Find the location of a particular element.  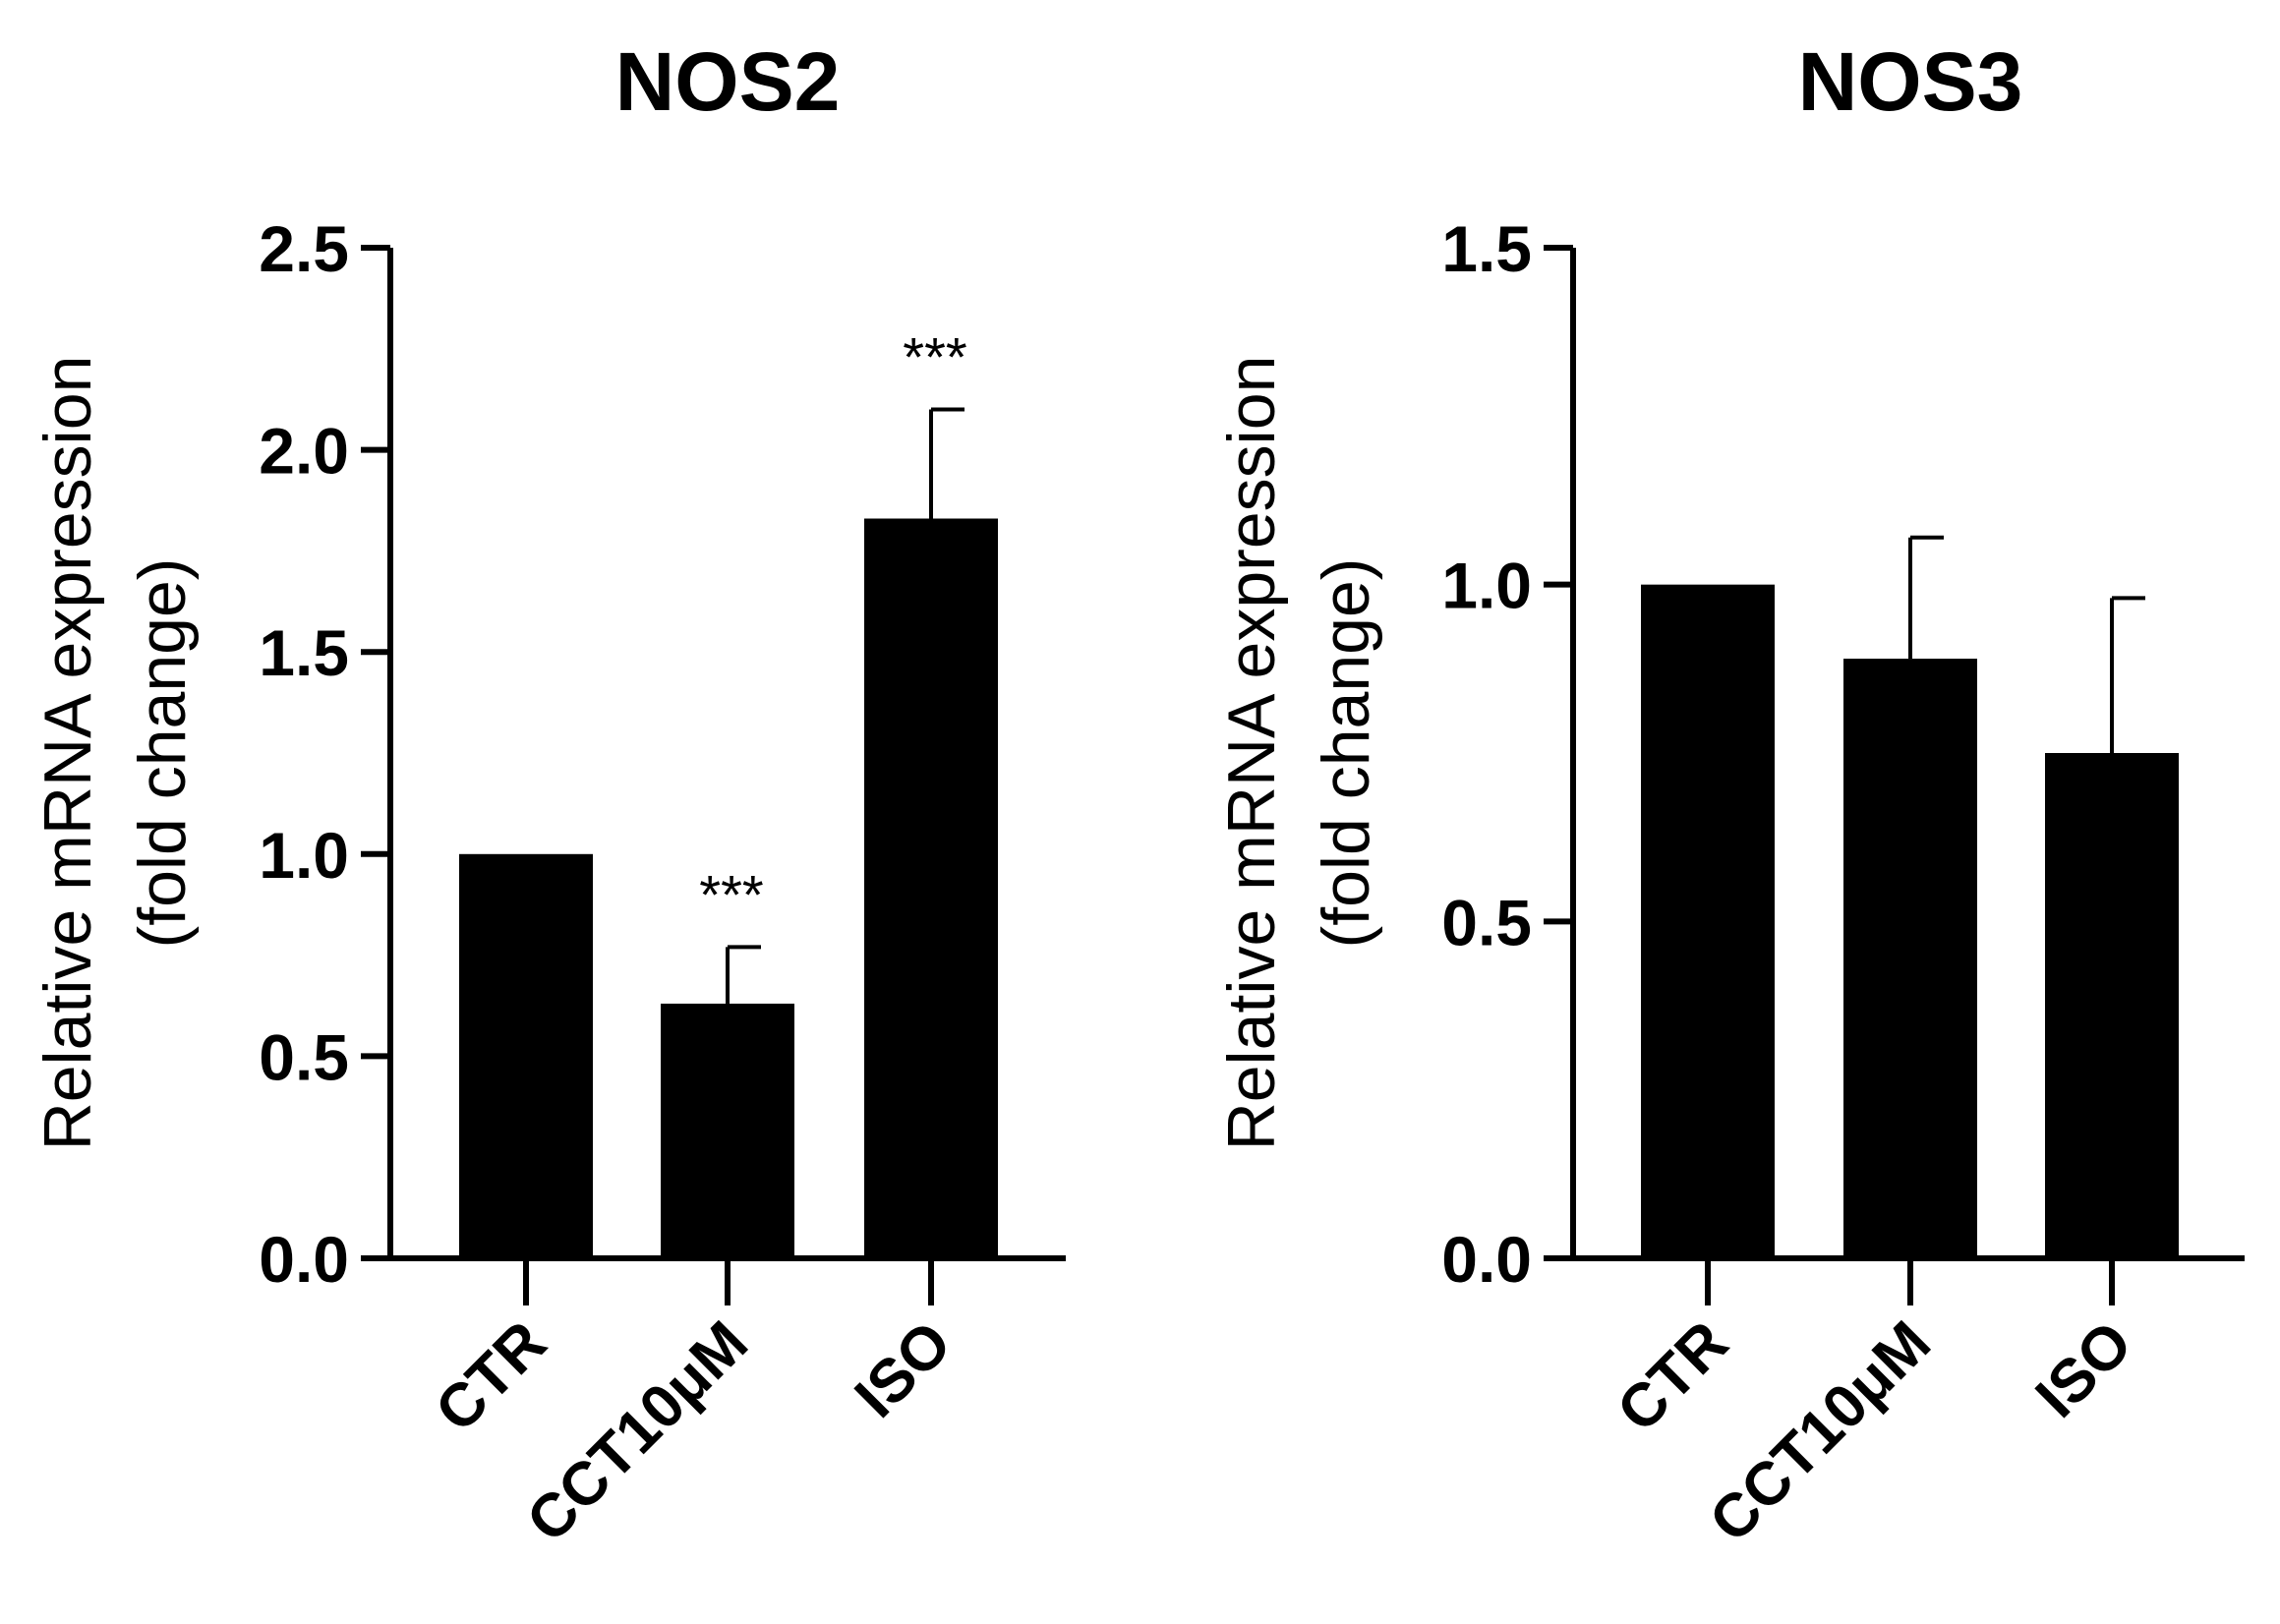

y-tick-label: 2.5 is located at coordinates (304, 248).